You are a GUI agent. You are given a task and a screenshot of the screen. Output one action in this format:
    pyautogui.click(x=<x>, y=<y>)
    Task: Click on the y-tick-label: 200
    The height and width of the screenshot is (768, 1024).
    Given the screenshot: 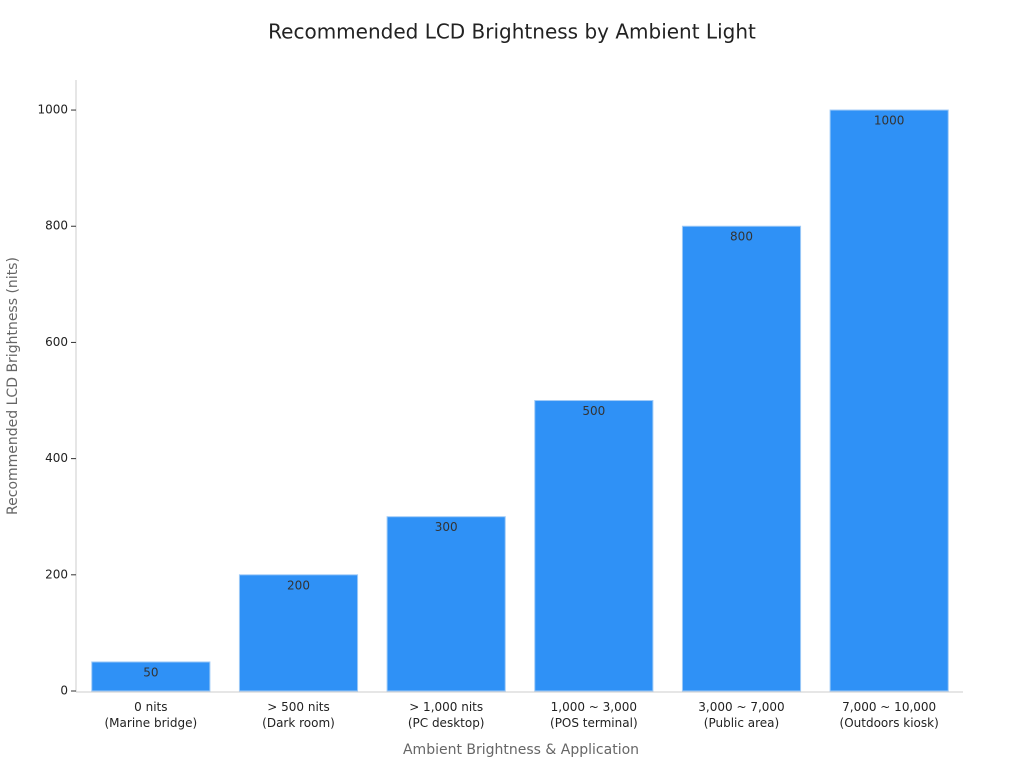 What is the action you would take?
    pyautogui.click(x=56, y=574)
    